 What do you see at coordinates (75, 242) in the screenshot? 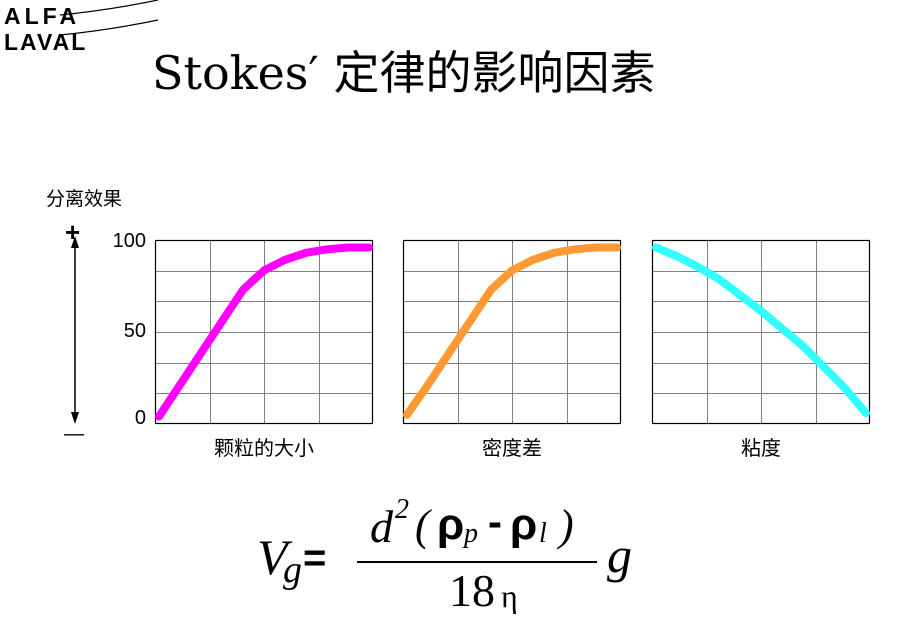
I see `arrow-up-head` at bounding box center [75, 242].